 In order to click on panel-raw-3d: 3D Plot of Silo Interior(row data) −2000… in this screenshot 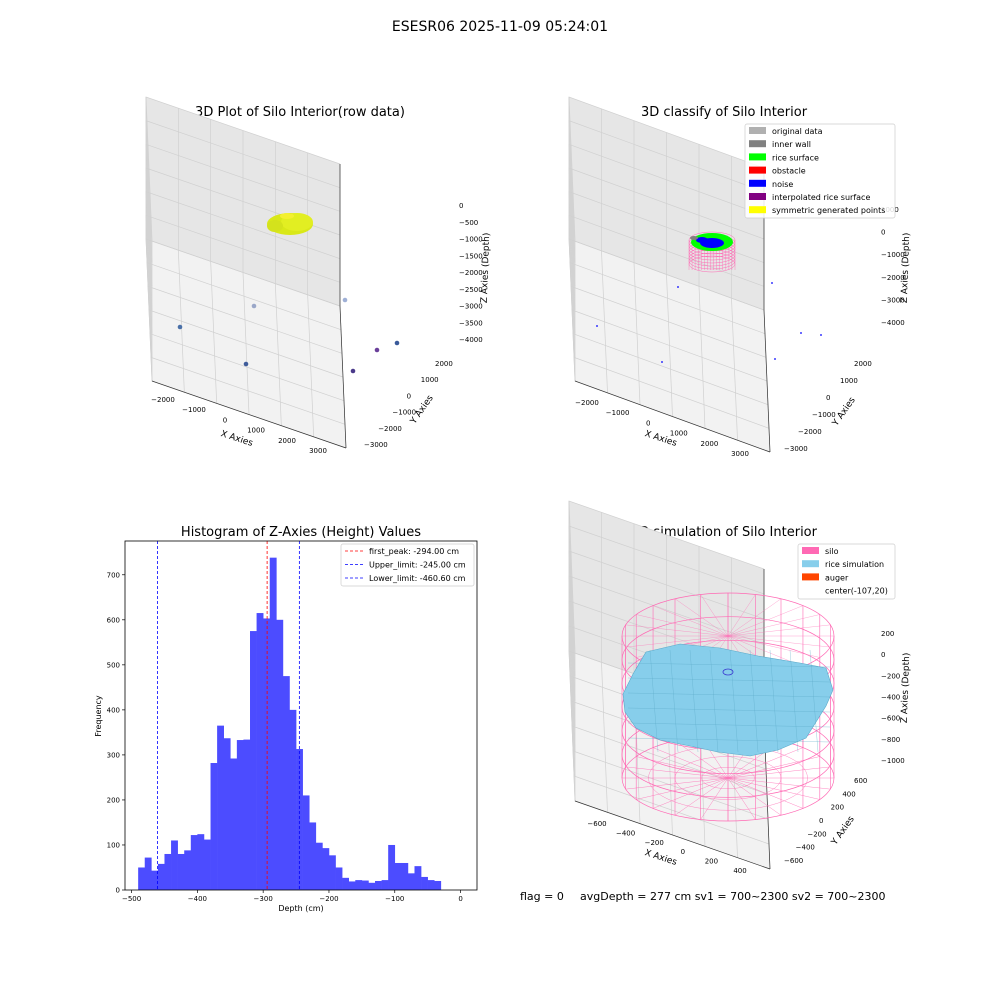, I will do `click(318, 275)`.